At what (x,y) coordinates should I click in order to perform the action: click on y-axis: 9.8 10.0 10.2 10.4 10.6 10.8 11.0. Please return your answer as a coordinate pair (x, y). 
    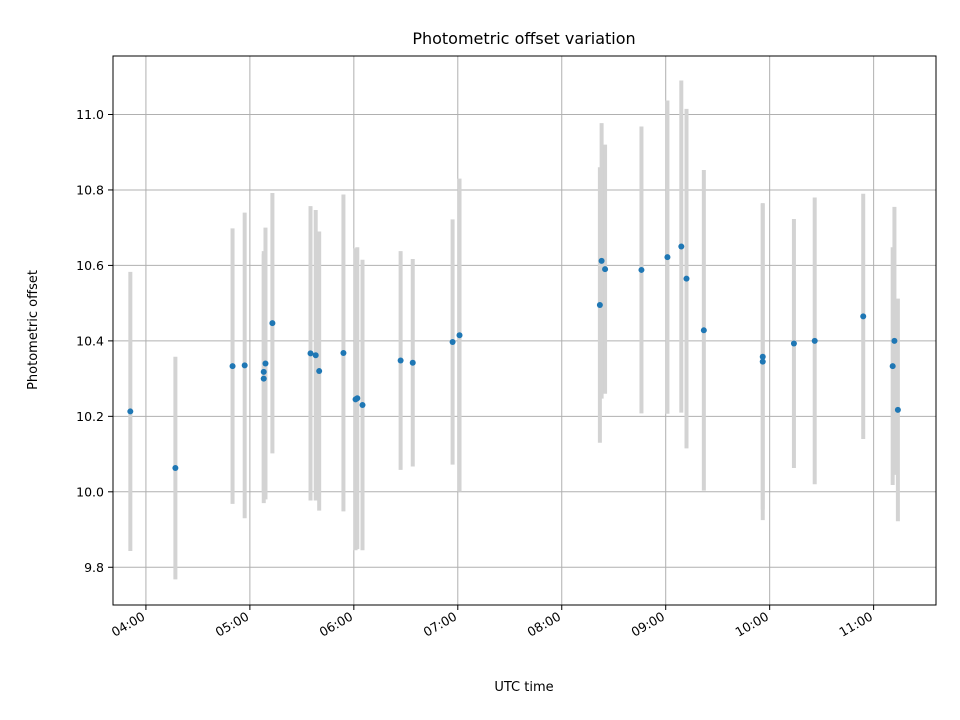
    Looking at the image, I should click on (94, 341).